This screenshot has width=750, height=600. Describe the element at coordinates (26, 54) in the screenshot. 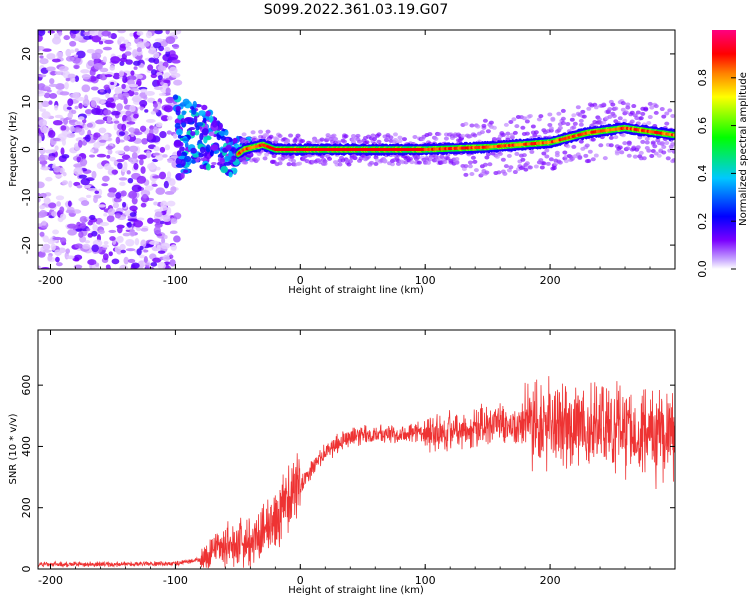

I see `spectrogram-y-tick-label: 20` at that location.